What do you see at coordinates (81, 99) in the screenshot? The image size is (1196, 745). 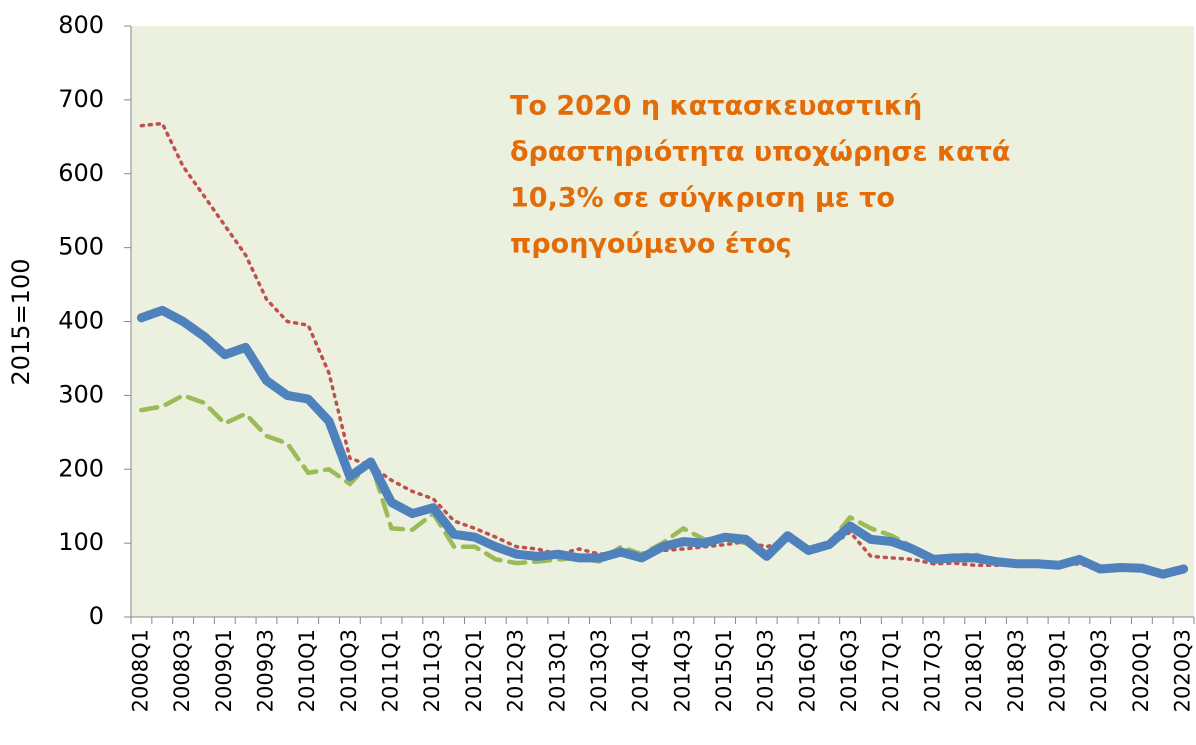 I see `y-tick-label: 700` at bounding box center [81, 99].